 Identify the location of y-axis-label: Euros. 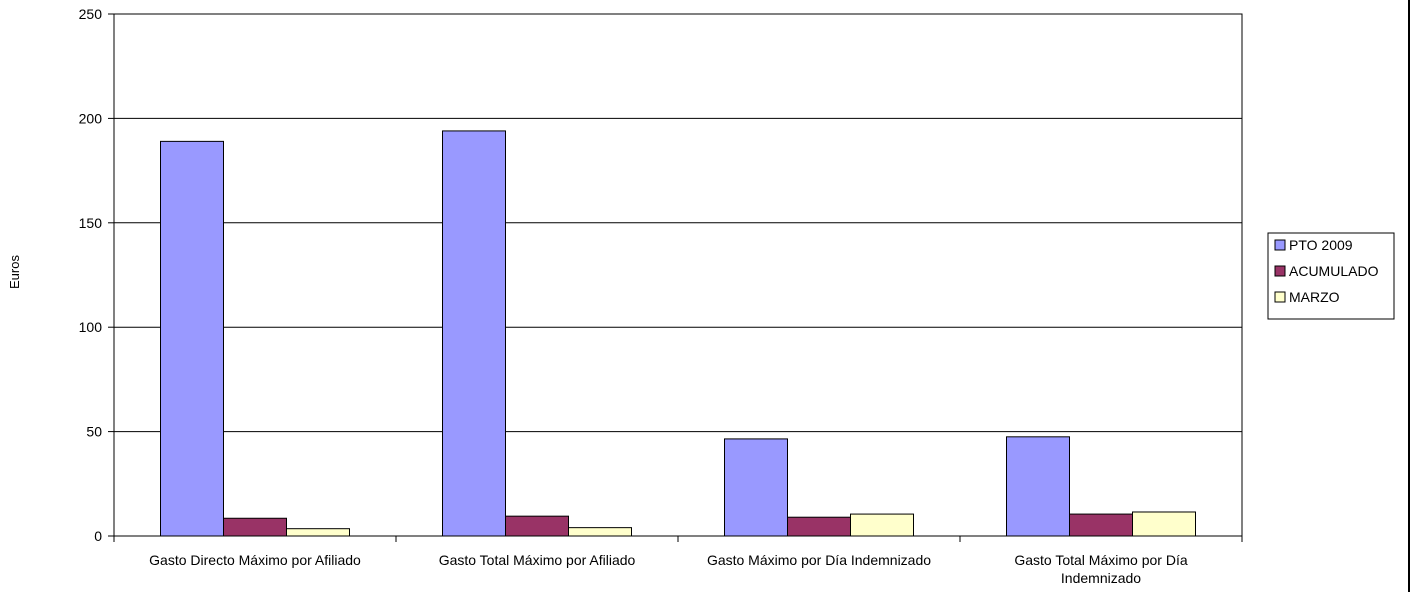
(14, 272).